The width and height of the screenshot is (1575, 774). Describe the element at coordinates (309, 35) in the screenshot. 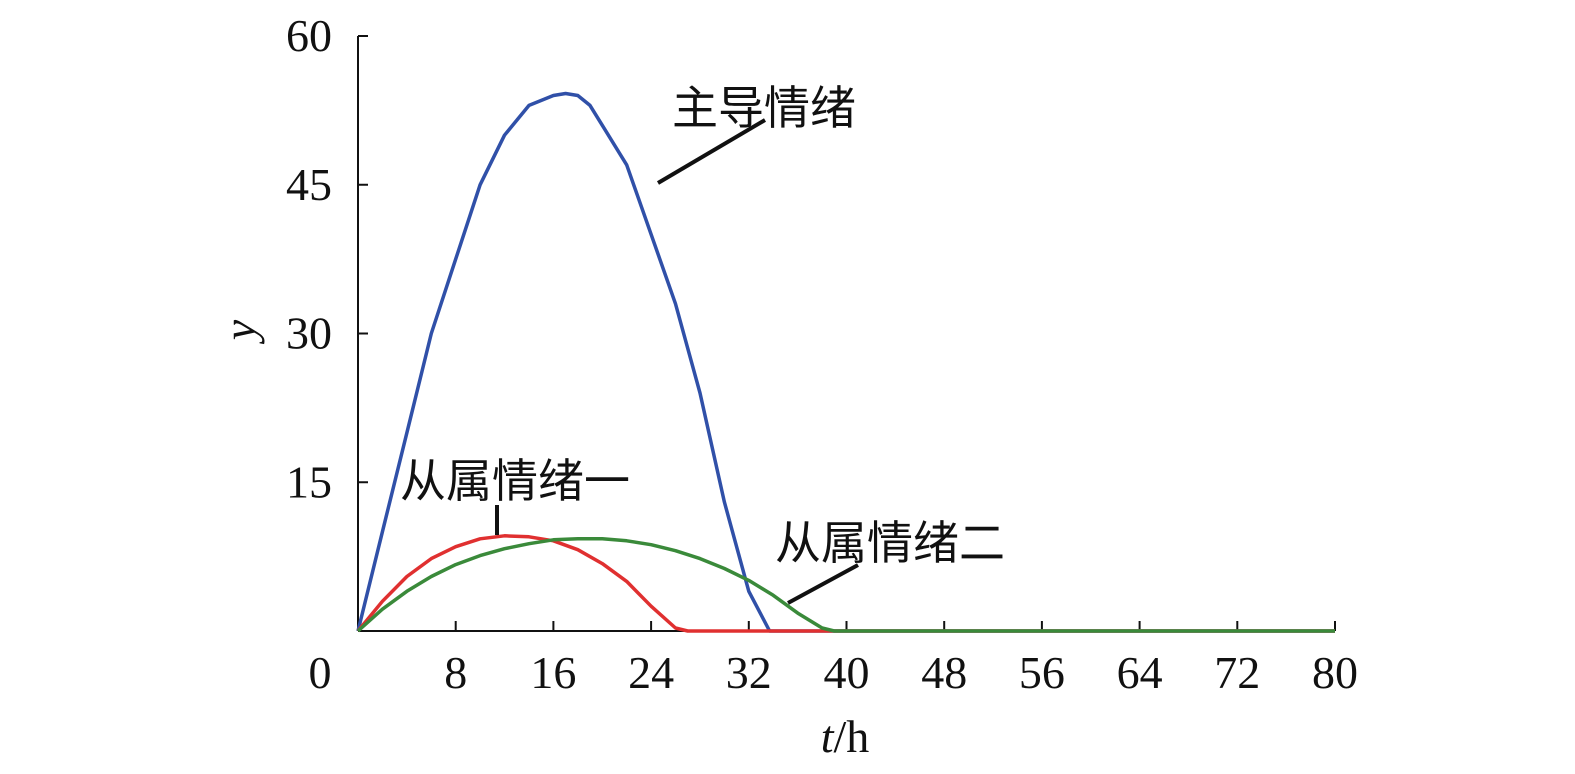

I see `y-tick-label: 60` at that location.